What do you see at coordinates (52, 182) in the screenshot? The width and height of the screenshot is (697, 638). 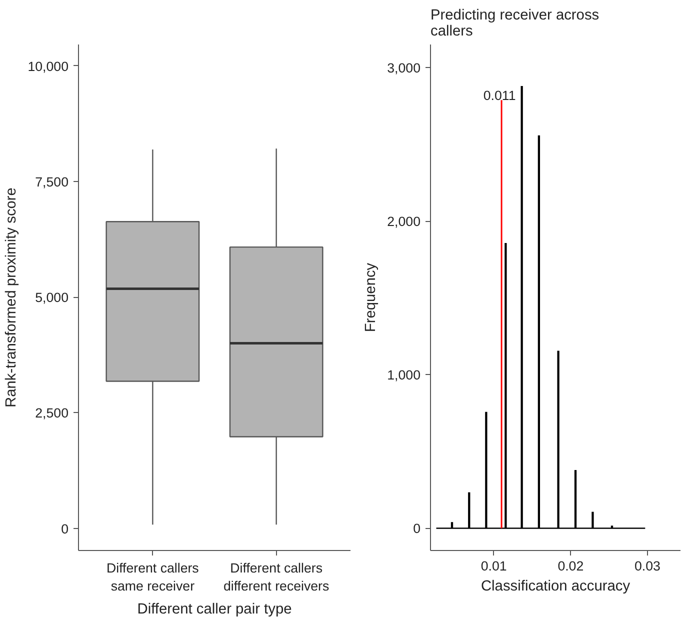 I see `y-tick-label: 7,500` at bounding box center [52, 182].